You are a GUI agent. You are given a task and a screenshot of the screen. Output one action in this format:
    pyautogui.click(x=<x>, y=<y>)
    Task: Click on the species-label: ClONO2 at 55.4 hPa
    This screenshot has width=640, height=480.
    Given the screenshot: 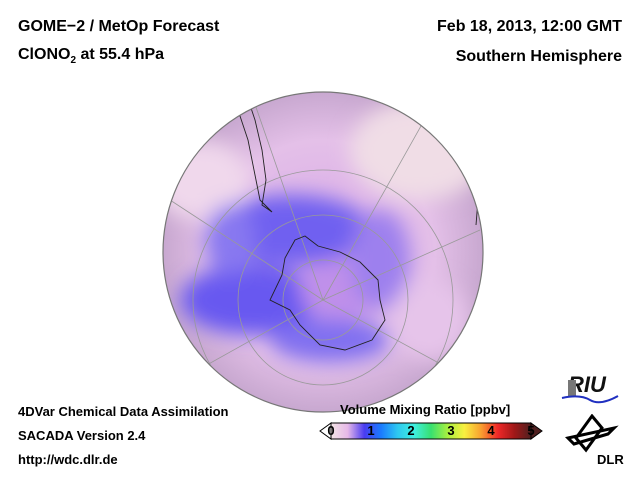 What is the action you would take?
    pyautogui.click(x=91, y=56)
    